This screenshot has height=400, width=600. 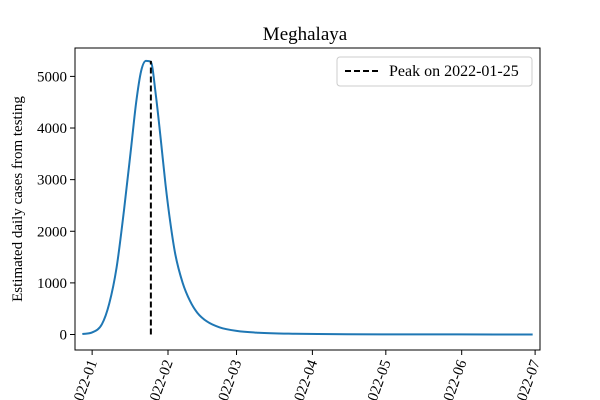 What do you see at coordinates (305, 34) in the screenshot?
I see `chart-title: Meghalaya` at bounding box center [305, 34].